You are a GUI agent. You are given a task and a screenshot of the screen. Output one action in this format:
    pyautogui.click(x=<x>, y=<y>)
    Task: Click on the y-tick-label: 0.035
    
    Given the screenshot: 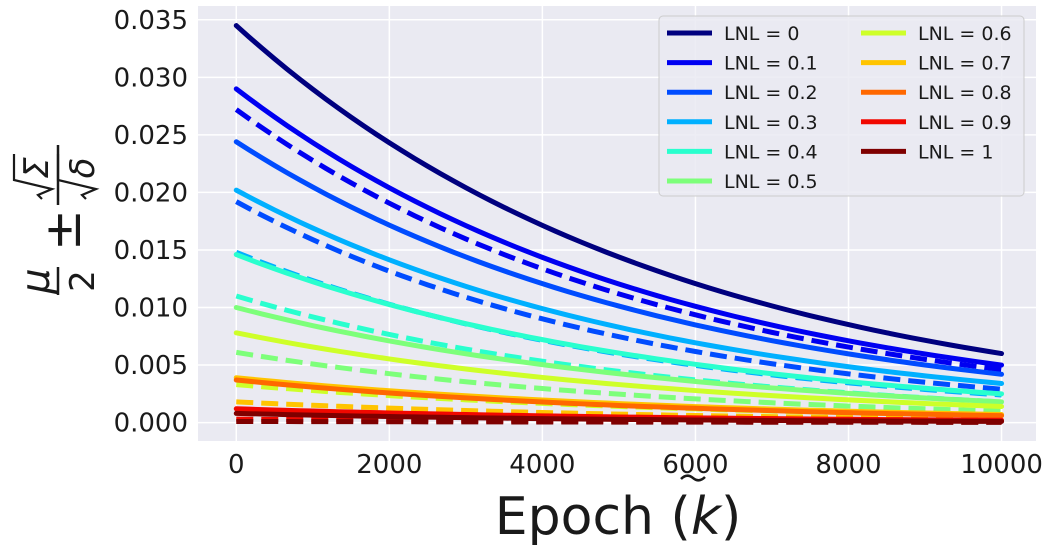 What is the action you would take?
    pyautogui.click(x=151, y=21)
    